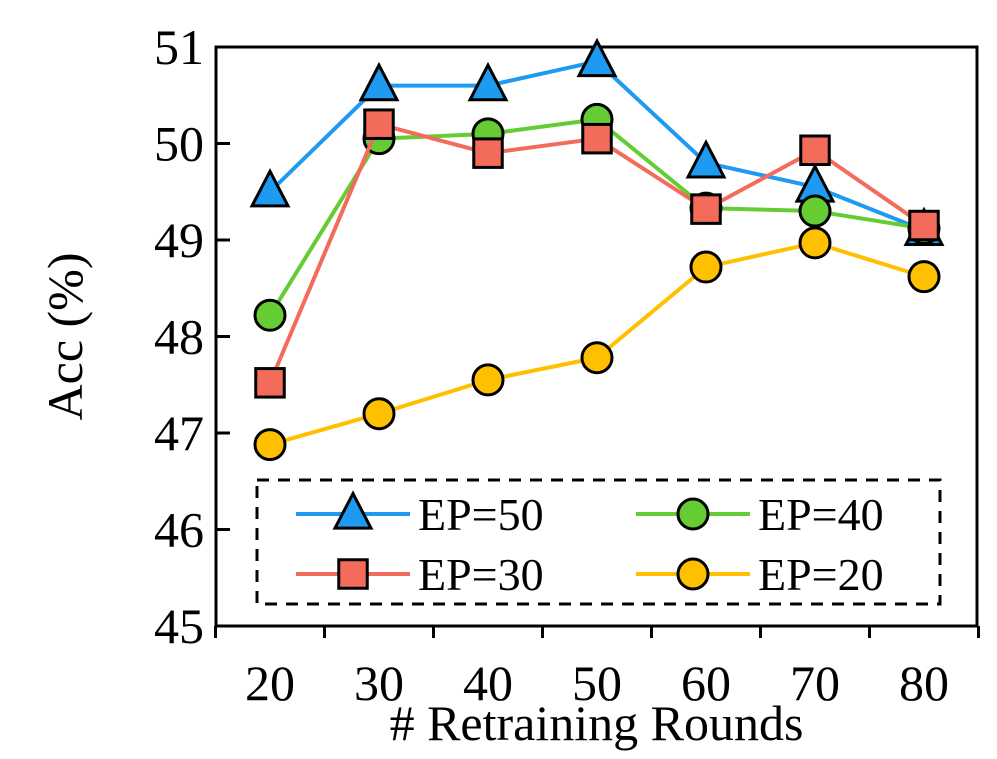 The width and height of the screenshot is (997, 759). What do you see at coordinates (815, 683) in the screenshot?
I see `x-tick-label: 70` at bounding box center [815, 683].